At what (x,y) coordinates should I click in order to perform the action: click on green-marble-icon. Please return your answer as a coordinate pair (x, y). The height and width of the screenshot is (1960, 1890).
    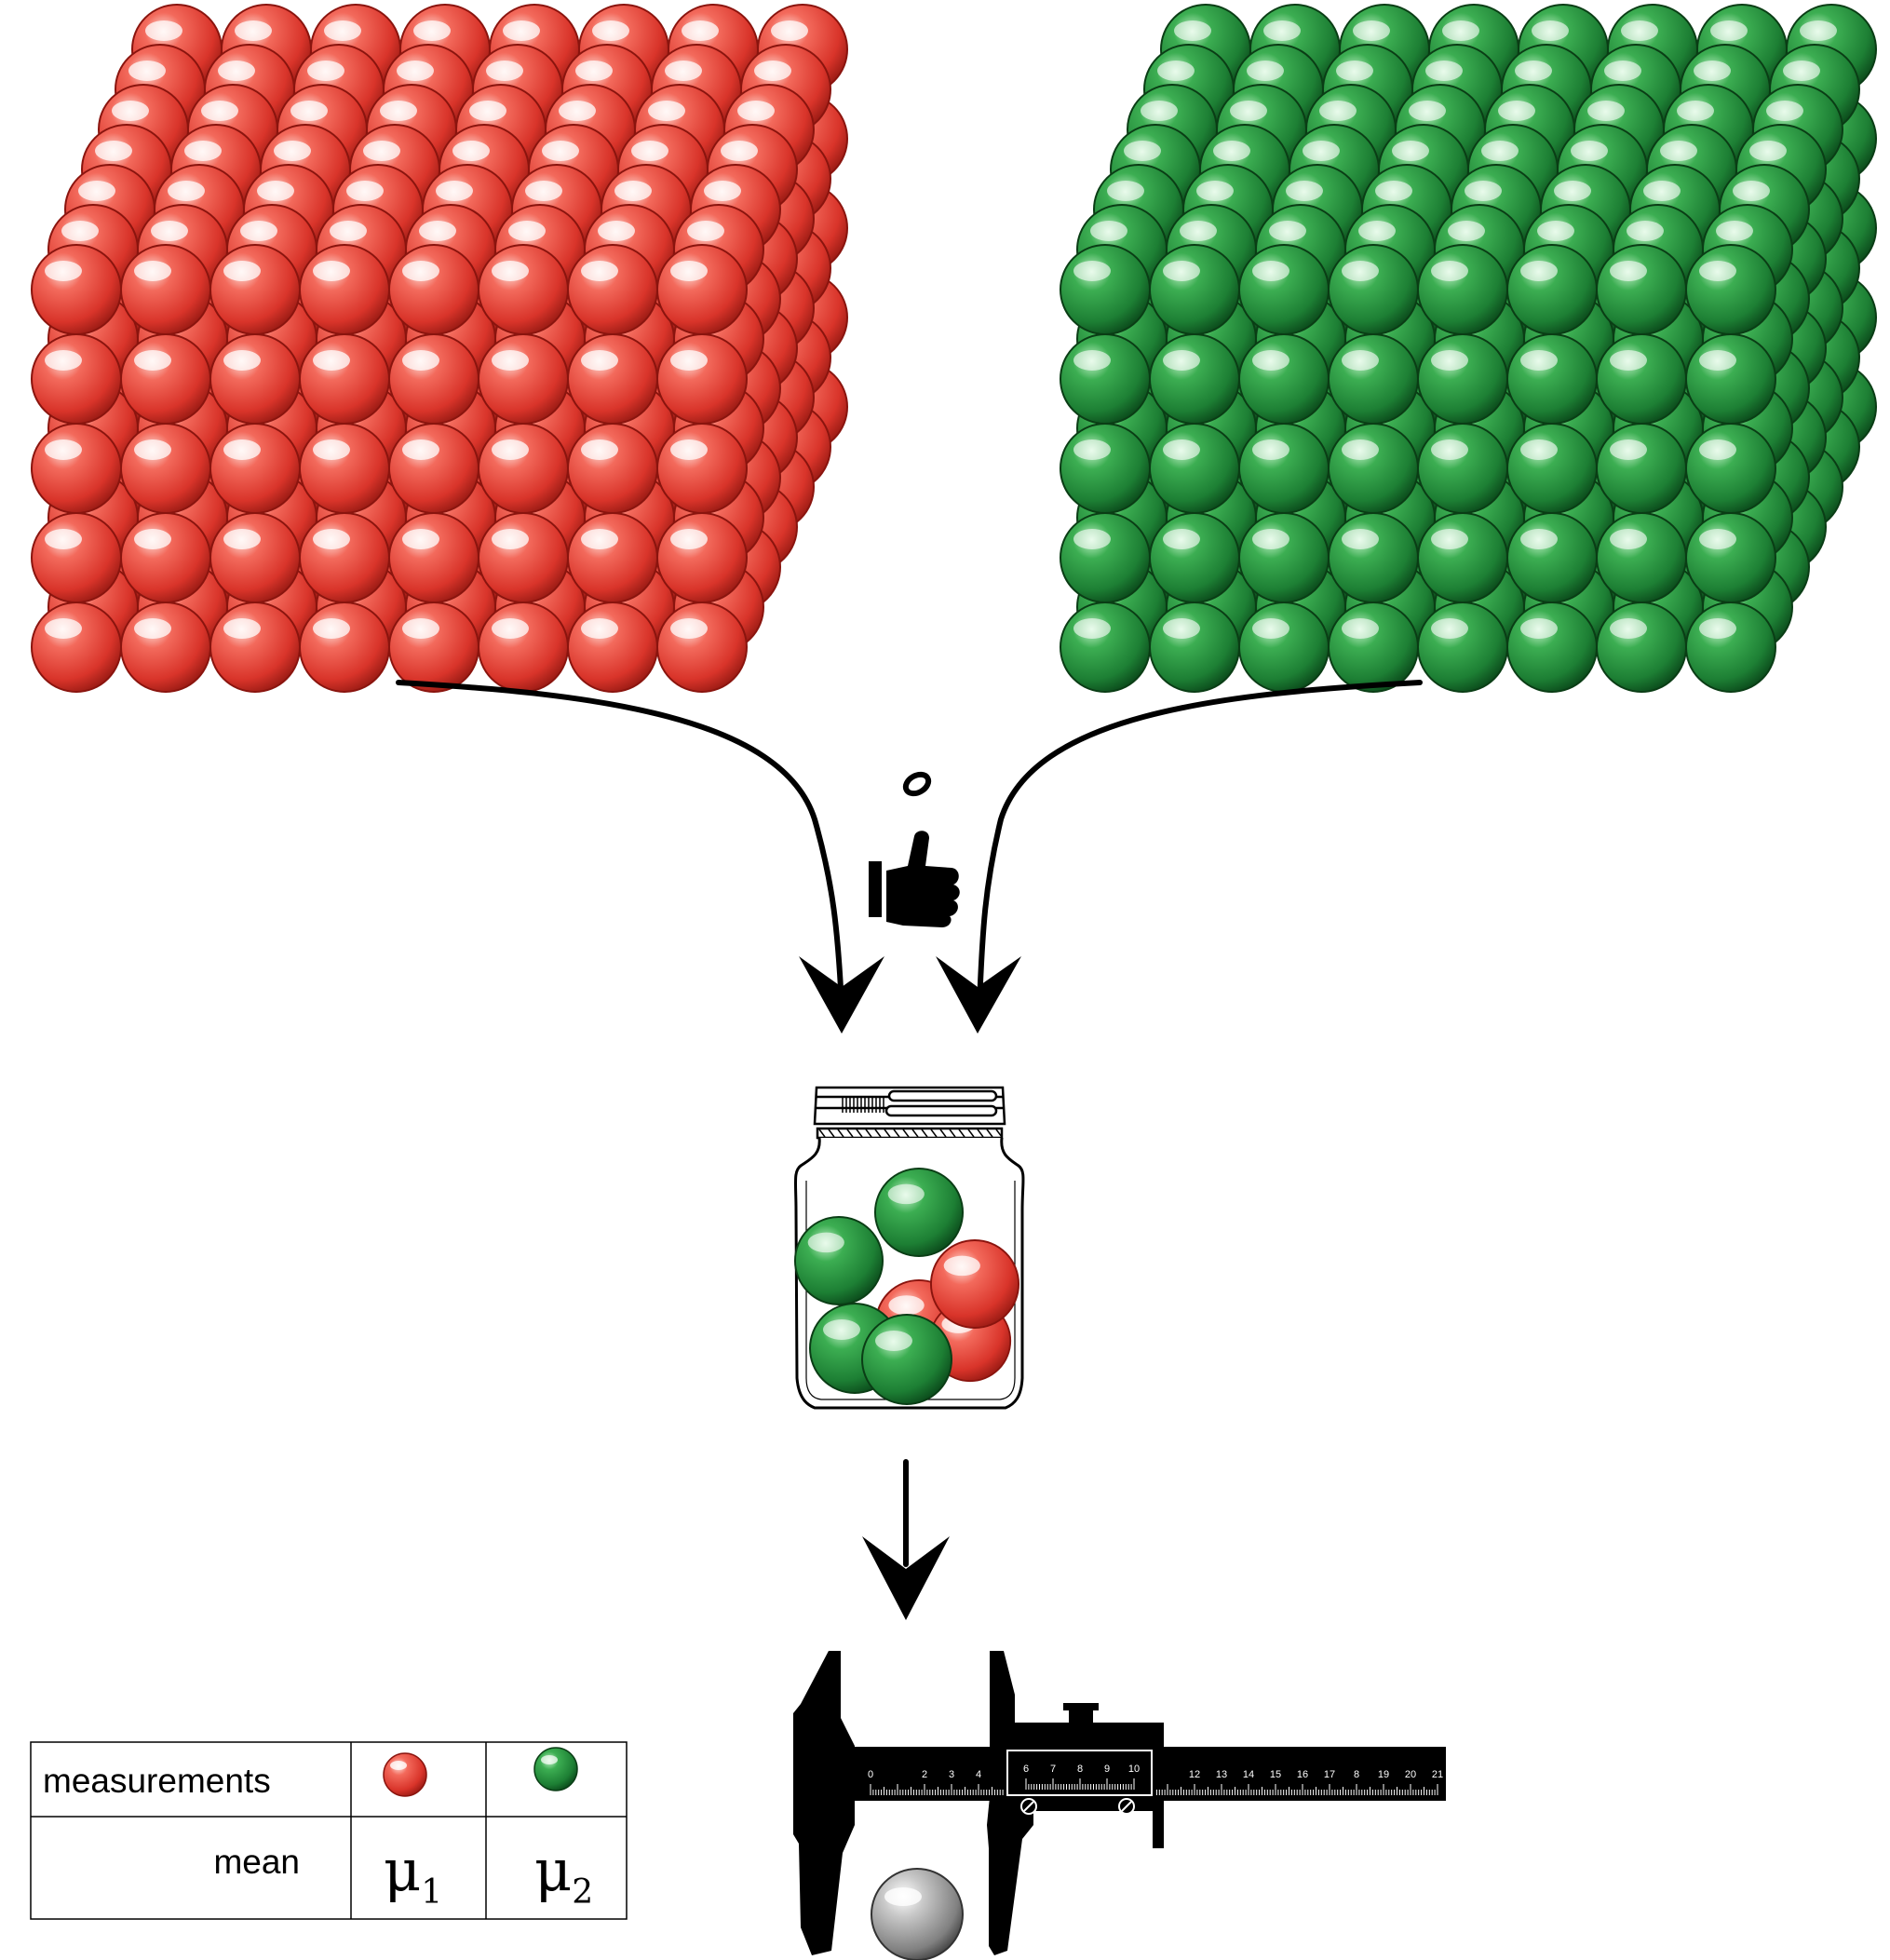
    Looking at the image, I should click on (555, 1769).